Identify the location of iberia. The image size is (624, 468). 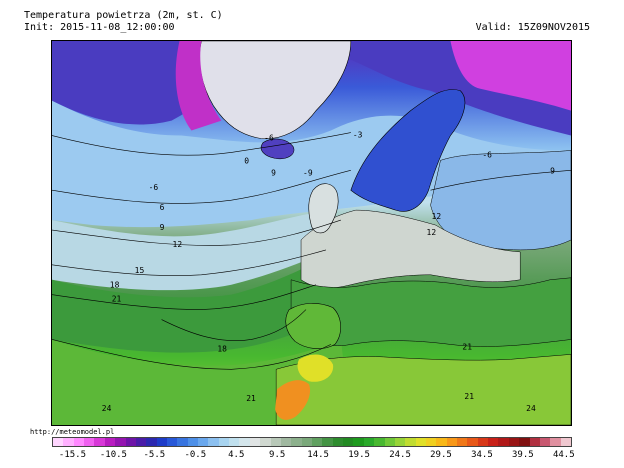
(313, 326).